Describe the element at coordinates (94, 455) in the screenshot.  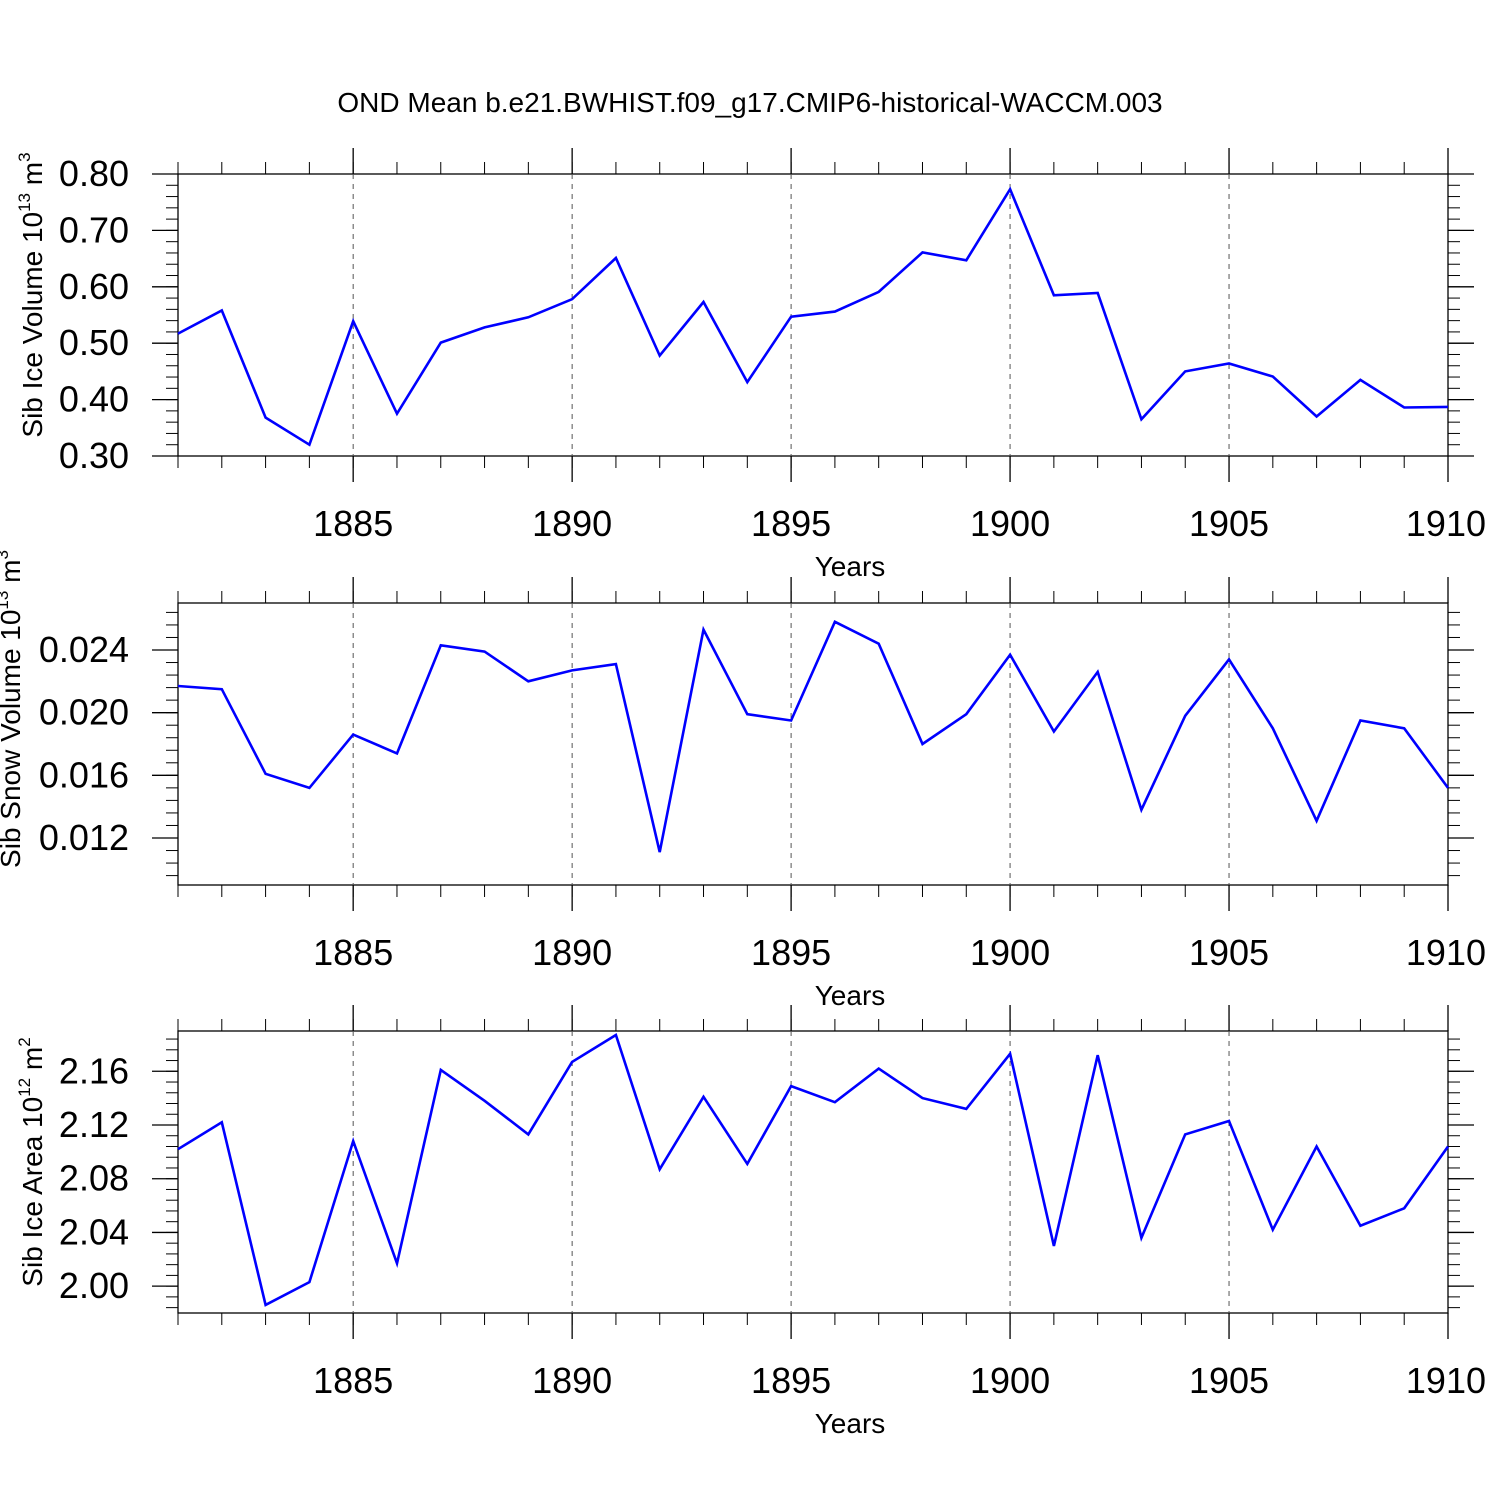
I see `y-tick-label: 0.30` at that location.